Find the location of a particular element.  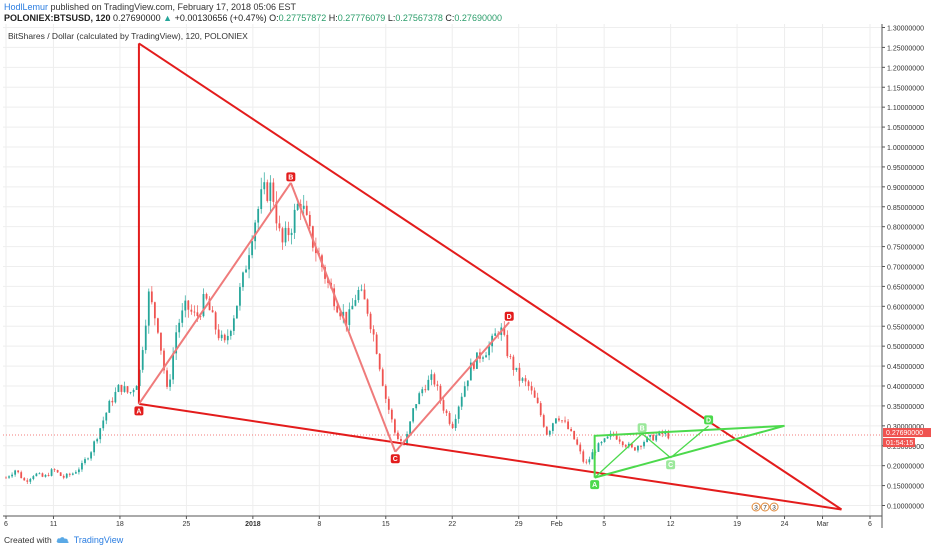

author-link: HodlLemur is located at coordinates (26, 7).